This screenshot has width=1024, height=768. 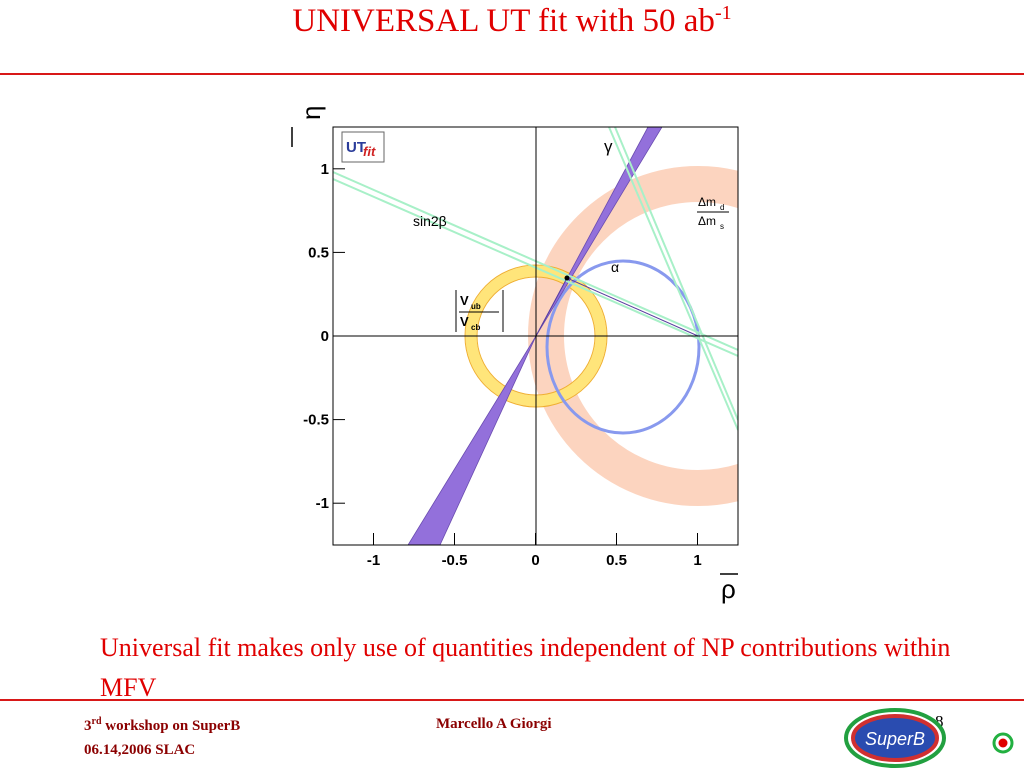 I want to click on title-main: UNIVERSAL UT fit with 50 ab, so click(x=503, y=21).